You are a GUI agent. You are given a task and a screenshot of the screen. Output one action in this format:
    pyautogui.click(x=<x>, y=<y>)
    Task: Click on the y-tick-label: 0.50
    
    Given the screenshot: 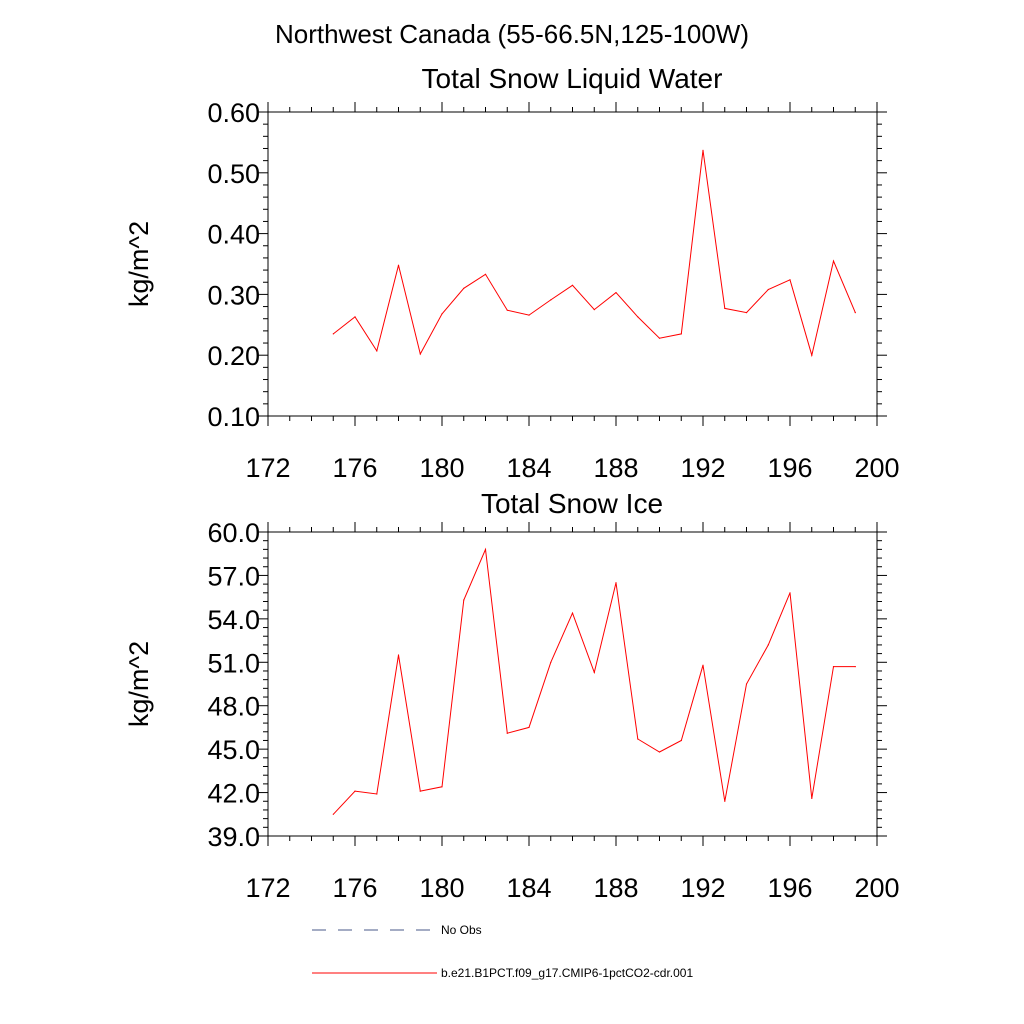 What is the action you would take?
    pyautogui.click(x=233, y=174)
    